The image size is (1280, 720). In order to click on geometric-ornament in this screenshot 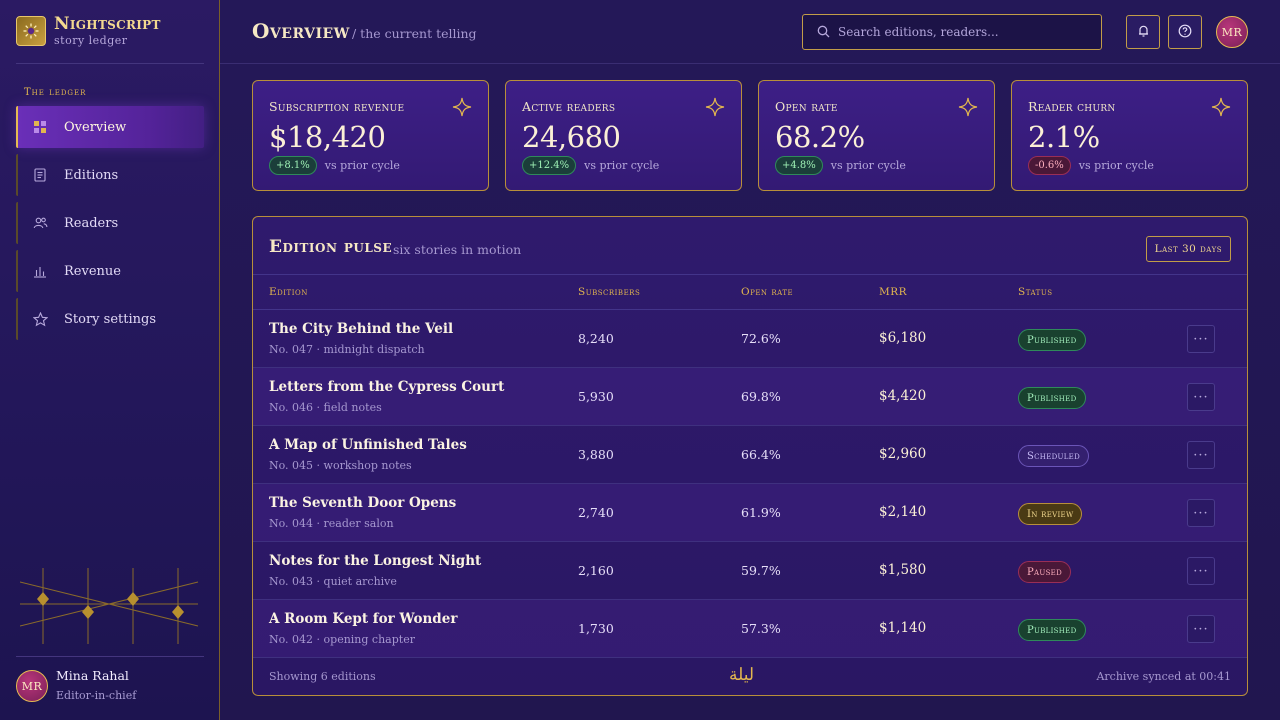, I will do `click(109, 606)`.